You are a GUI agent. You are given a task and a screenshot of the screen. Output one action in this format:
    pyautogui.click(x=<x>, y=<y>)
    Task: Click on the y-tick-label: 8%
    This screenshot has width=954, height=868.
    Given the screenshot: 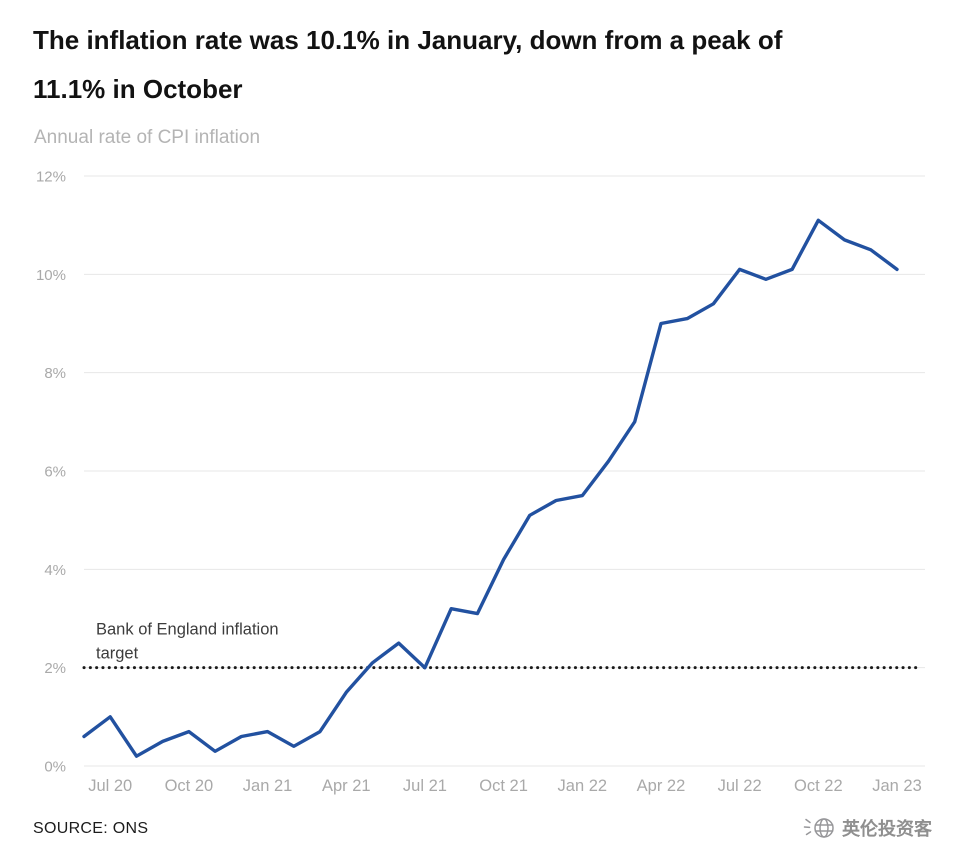 What is the action you would take?
    pyautogui.click(x=55, y=373)
    